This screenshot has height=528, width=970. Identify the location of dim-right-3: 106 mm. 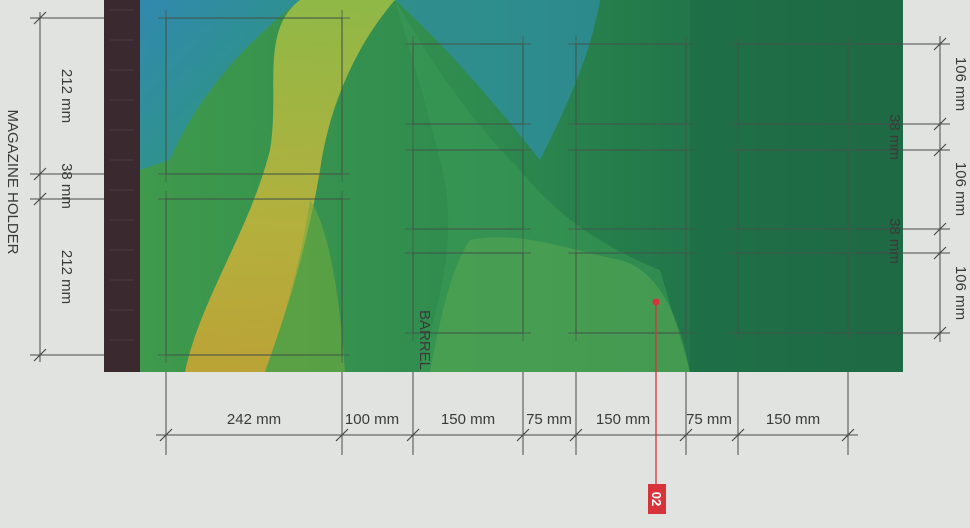
(960, 189).